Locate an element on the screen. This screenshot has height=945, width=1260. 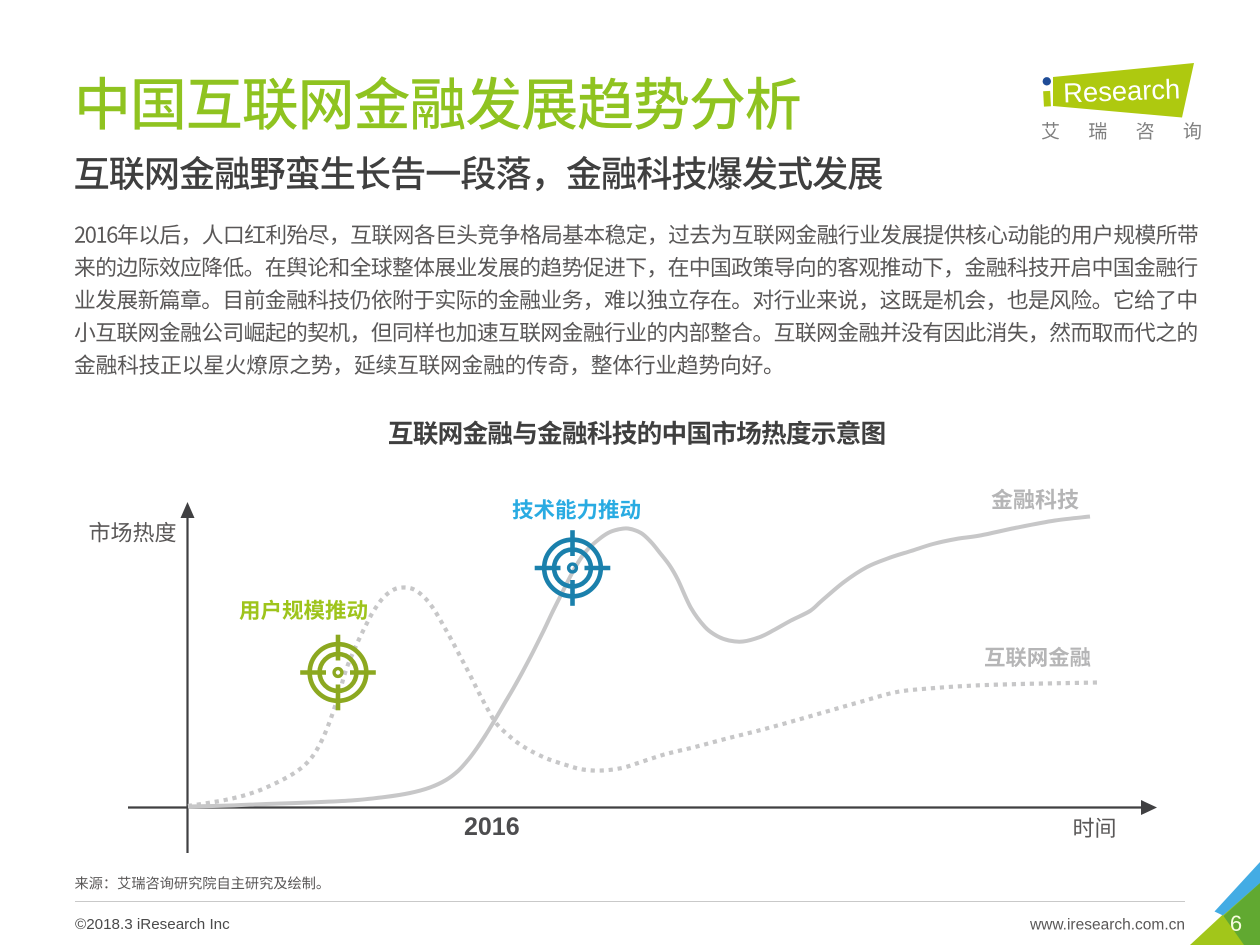
svg-text: www.iresearch.com.cn is located at coordinates (1107, 925).